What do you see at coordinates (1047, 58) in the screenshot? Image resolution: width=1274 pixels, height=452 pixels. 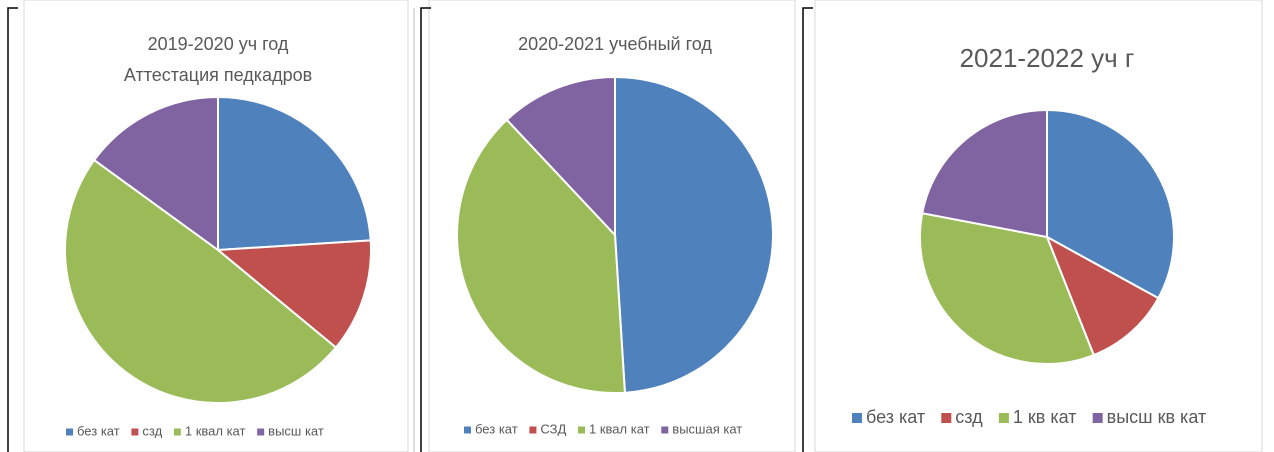 I see `chart-title: 2021-2022 уч г` at bounding box center [1047, 58].